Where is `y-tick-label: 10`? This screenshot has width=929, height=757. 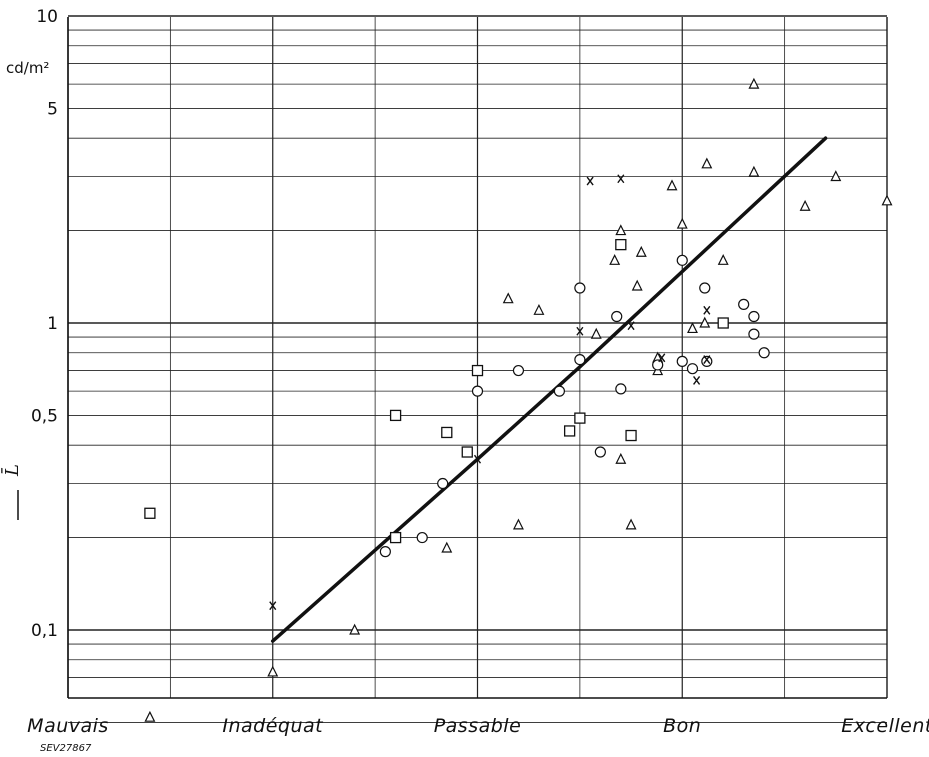
y-tick-label: 10 is located at coordinates (47, 17).